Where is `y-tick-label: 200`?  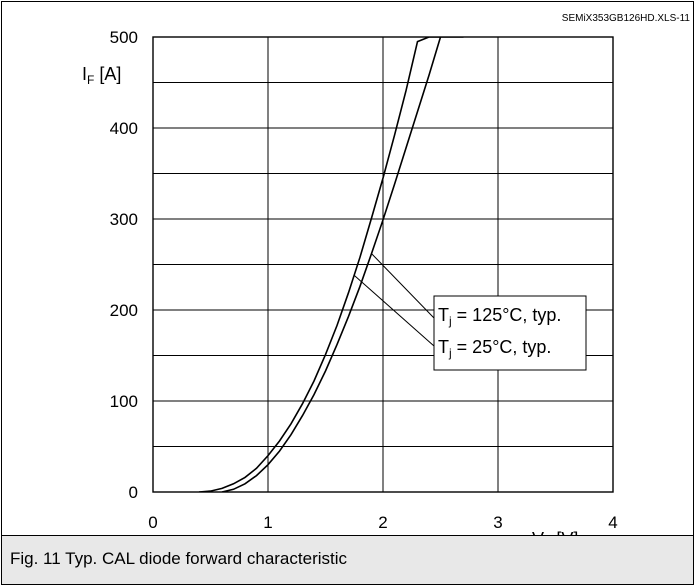
y-tick-label: 200 is located at coordinates (124, 310).